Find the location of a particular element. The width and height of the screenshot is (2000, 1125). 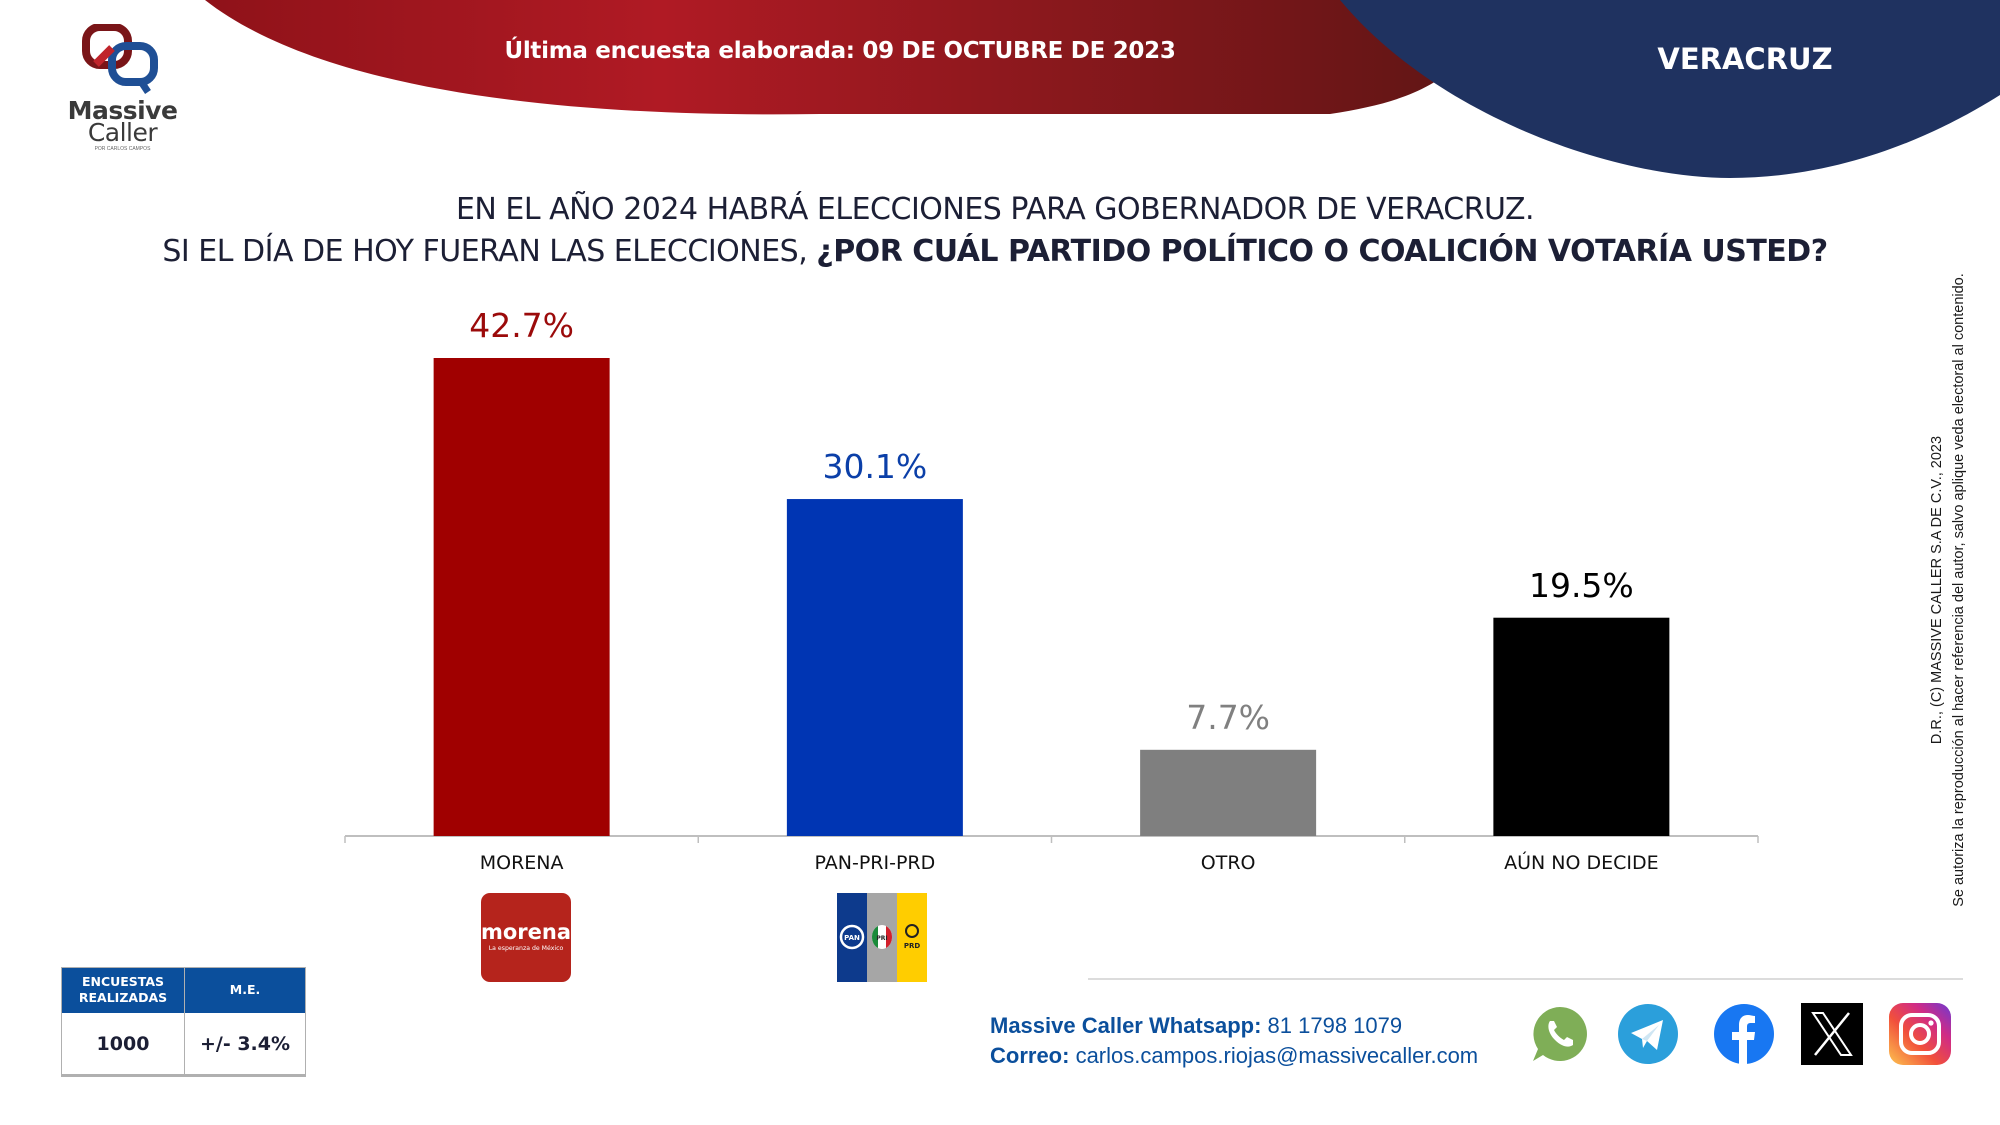

category-label: AÚN NO DECIDE is located at coordinates (1581, 863).